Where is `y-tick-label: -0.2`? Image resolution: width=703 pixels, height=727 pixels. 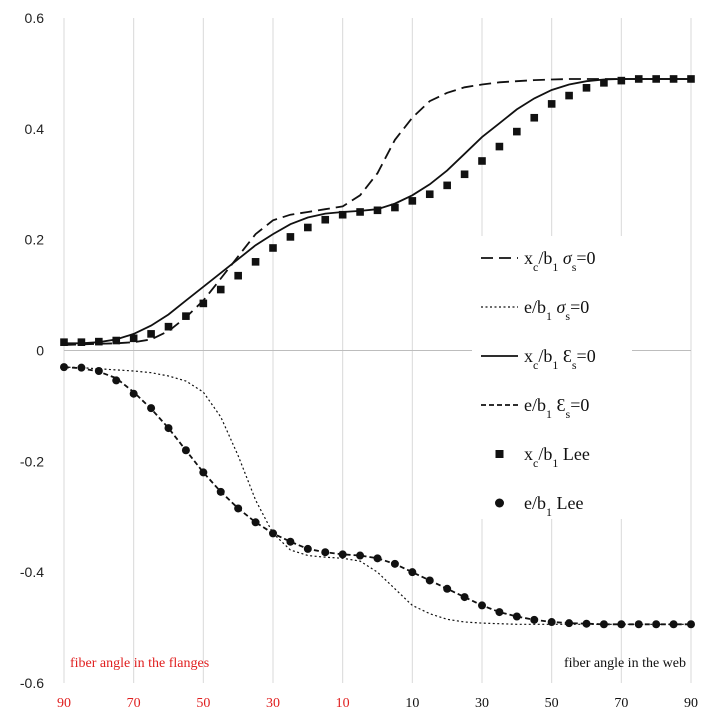 y-tick-label: -0.2 is located at coordinates (32, 461).